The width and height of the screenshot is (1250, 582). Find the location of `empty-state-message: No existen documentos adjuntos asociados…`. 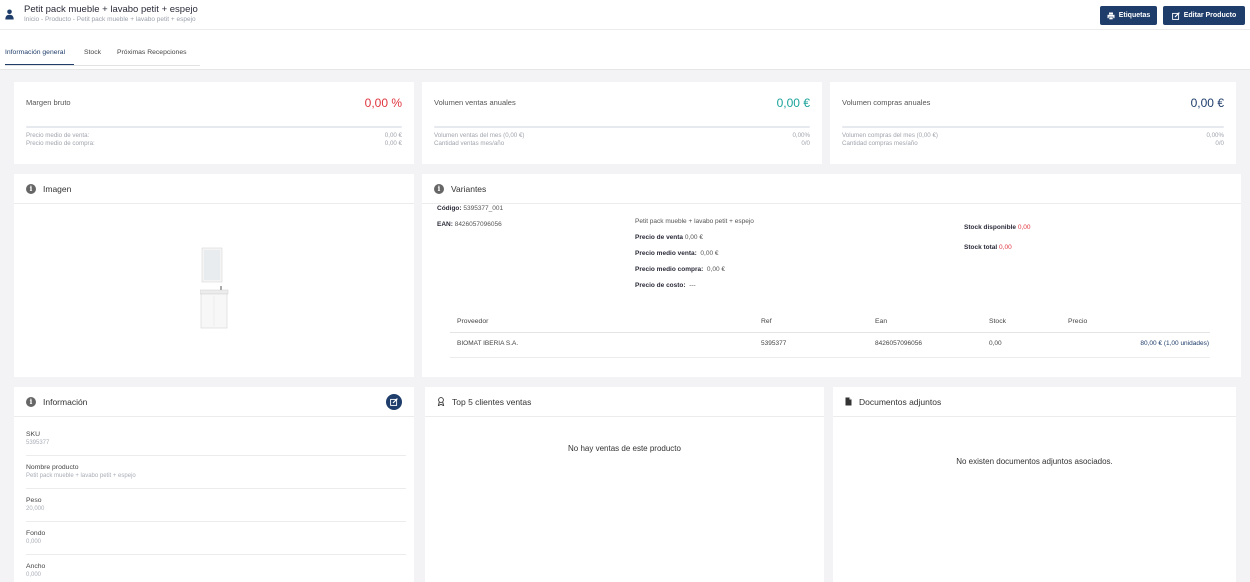

empty-state-message: No existen documentos adjuntos asociados… is located at coordinates (1034, 461).